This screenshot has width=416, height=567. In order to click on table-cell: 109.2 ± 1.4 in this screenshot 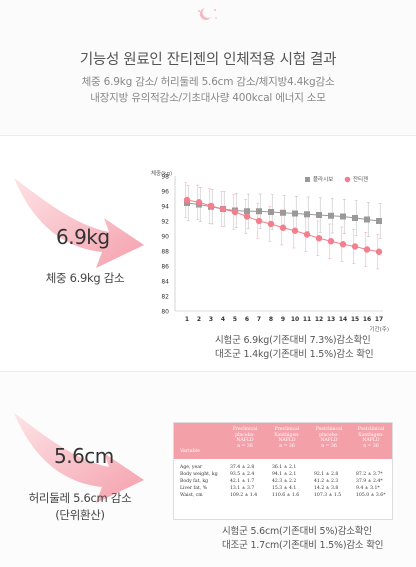, I will do `click(244, 495)`.